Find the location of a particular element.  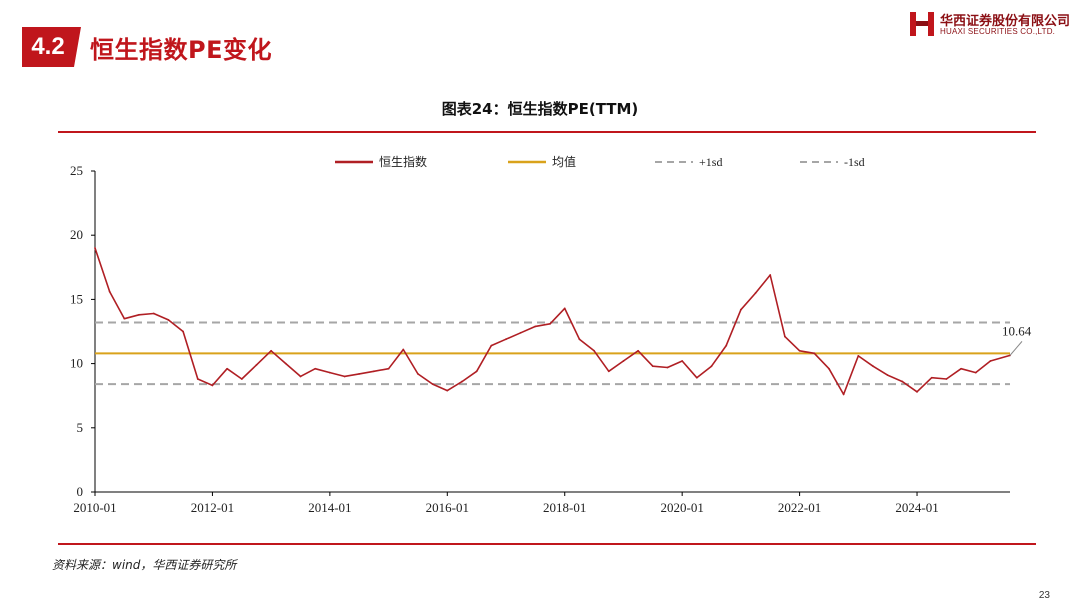

section-number: 4.2 is located at coordinates (48, 46).